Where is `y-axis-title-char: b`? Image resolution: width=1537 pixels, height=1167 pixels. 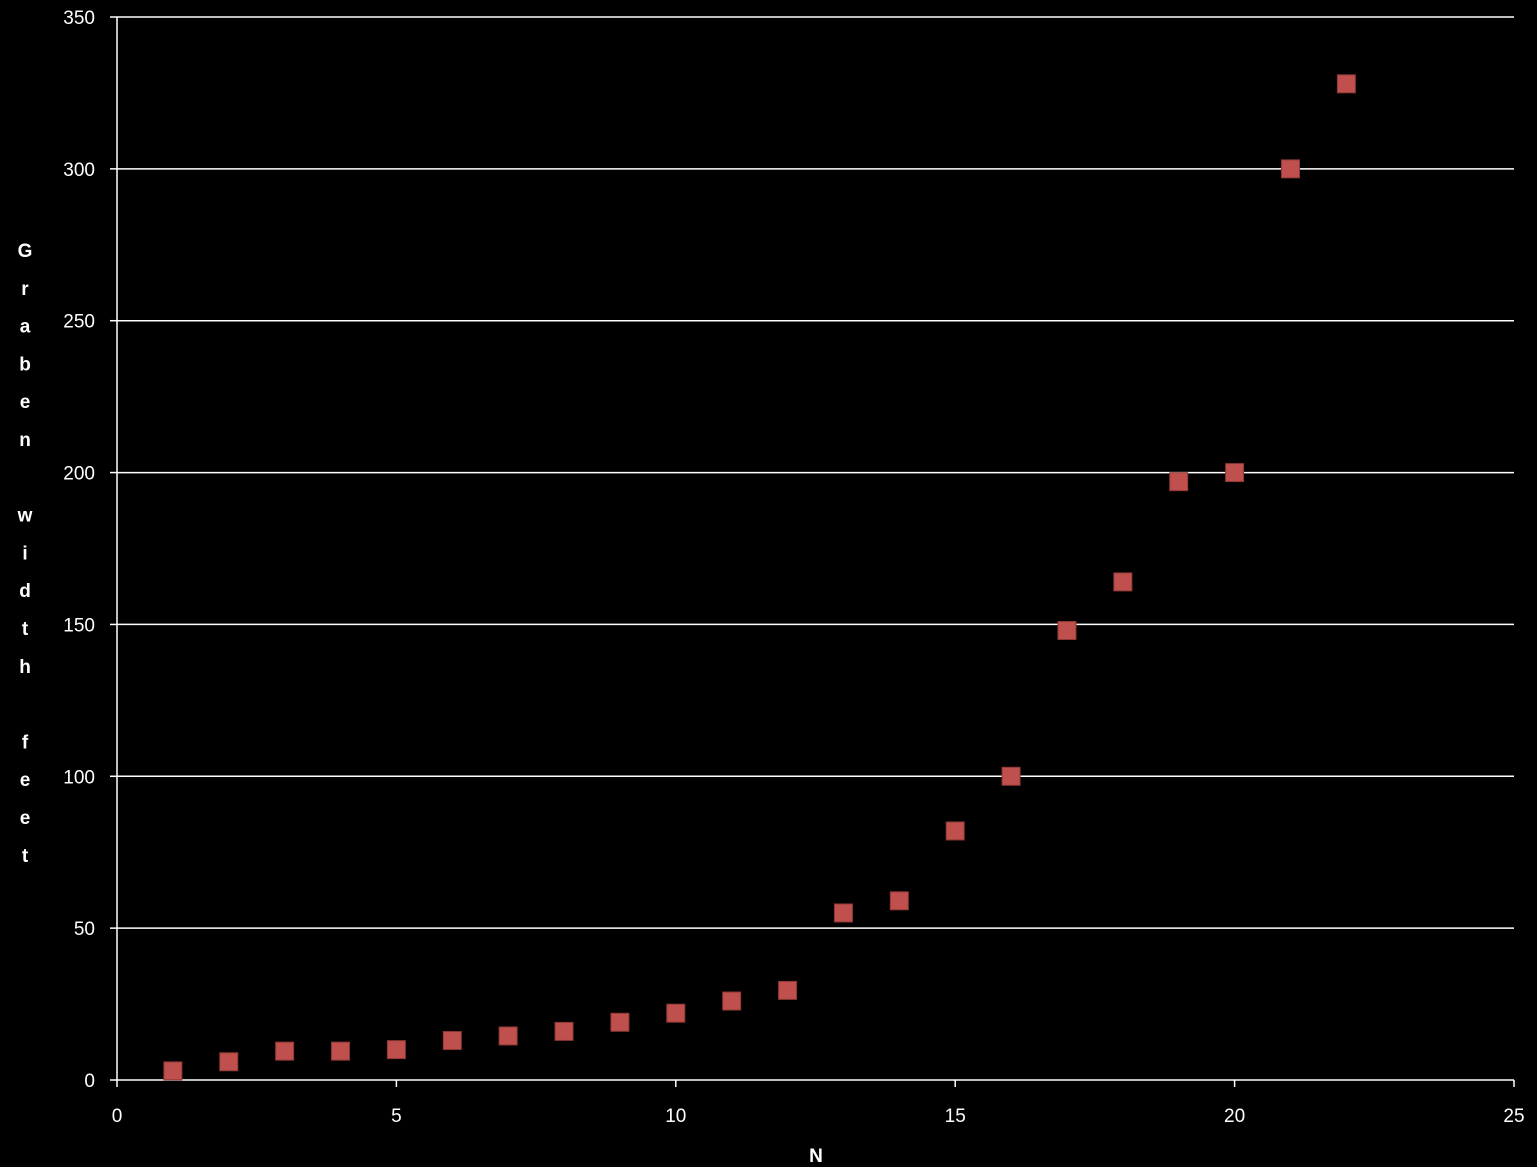 y-axis-title-char: b is located at coordinates (25, 364).